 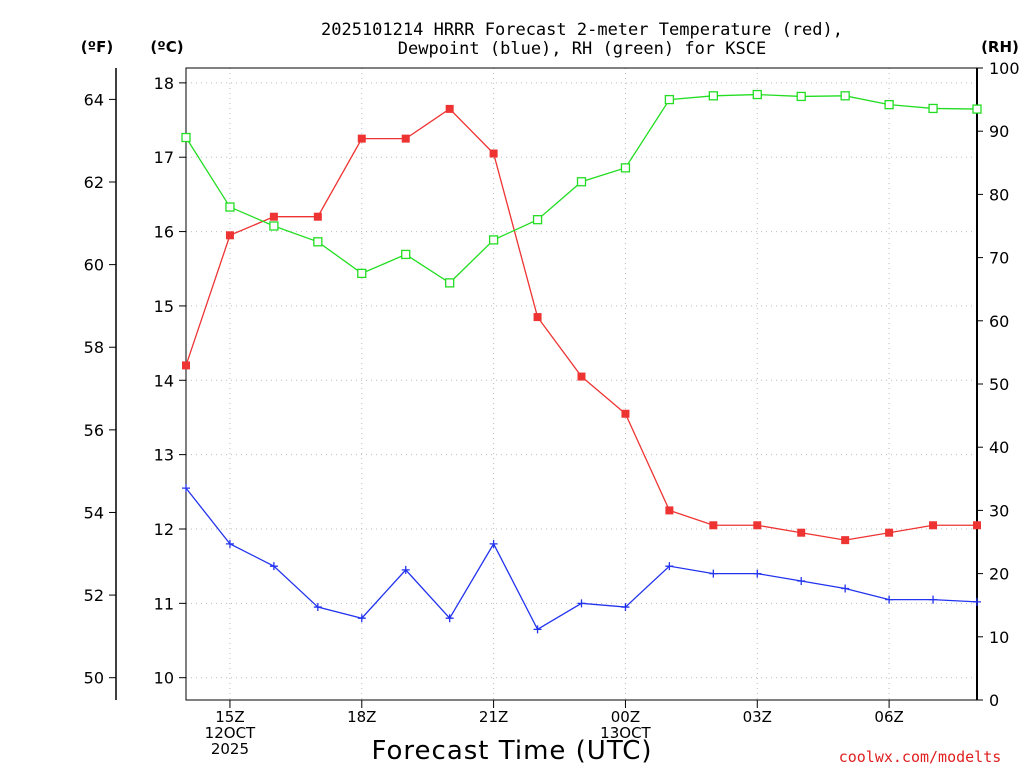 What do you see at coordinates (581, 559) in the screenshot?
I see `dewpoint-line` at bounding box center [581, 559].